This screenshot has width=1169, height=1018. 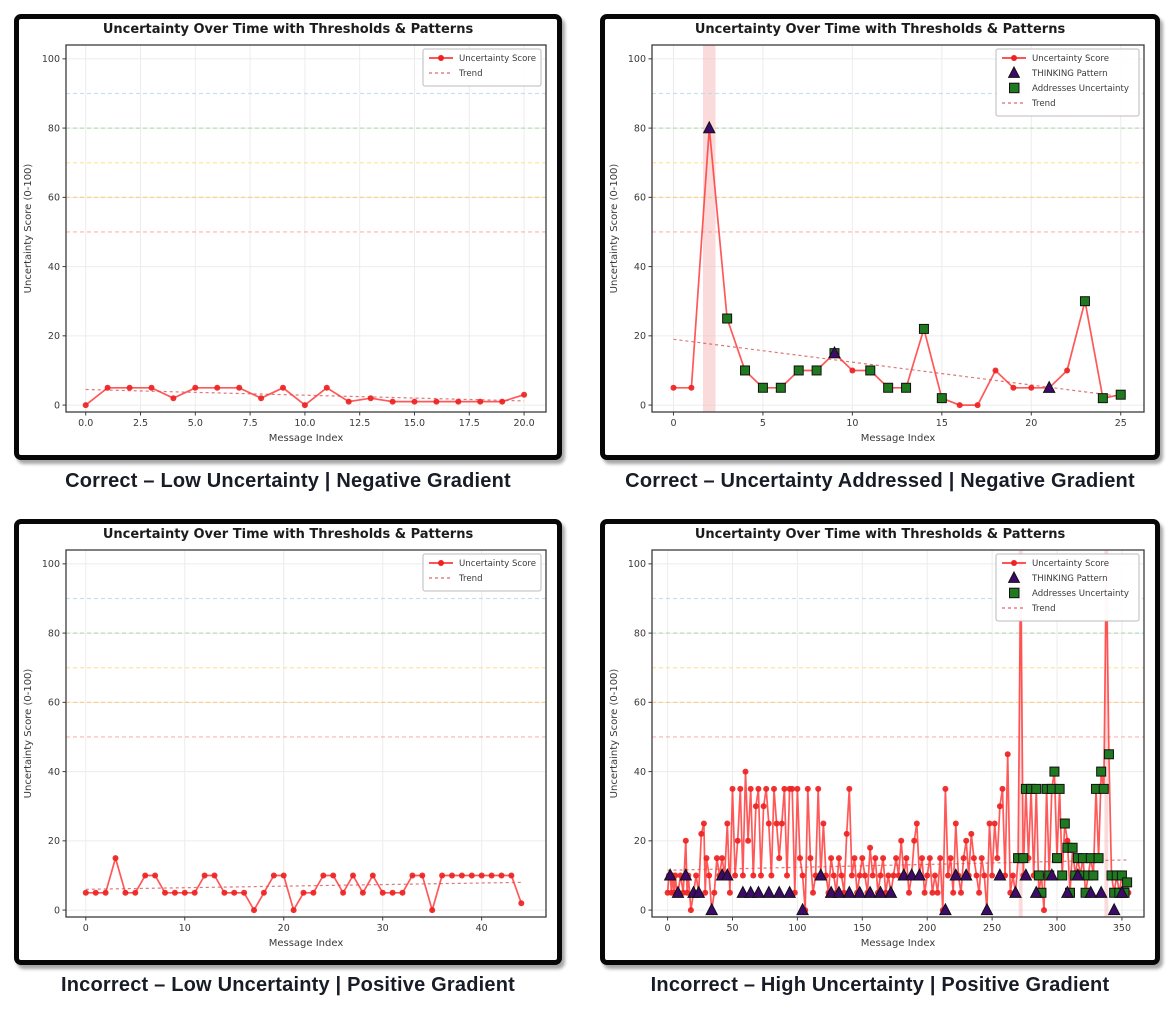 What do you see at coordinates (359, 423) in the screenshot?
I see `svg-text: 12.5` at bounding box center [359, 423].